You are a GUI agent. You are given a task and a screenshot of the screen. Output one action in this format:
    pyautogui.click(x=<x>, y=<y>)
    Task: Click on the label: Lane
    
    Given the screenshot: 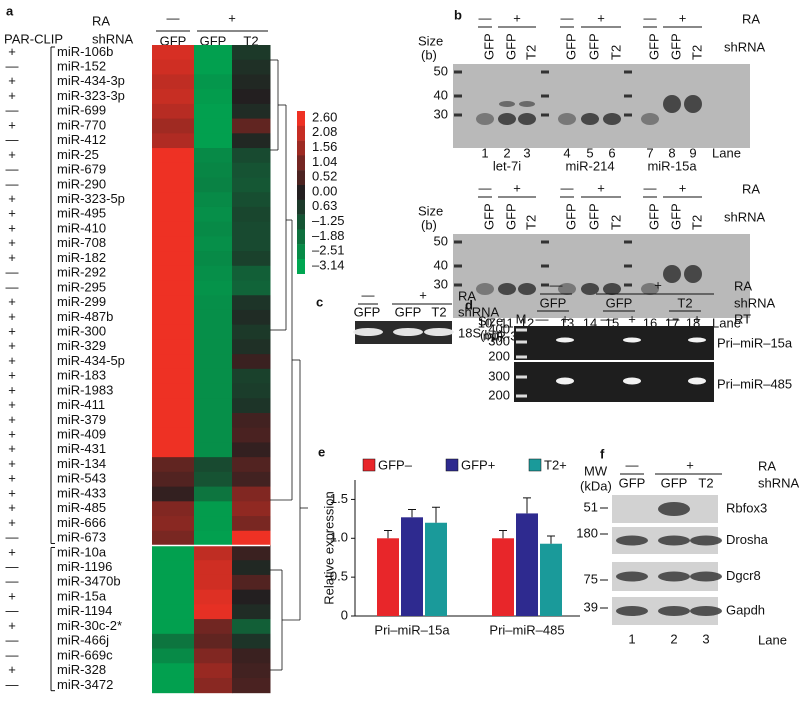 What is the action you would take?
    pyautogui.click(x=726, y=152)
    